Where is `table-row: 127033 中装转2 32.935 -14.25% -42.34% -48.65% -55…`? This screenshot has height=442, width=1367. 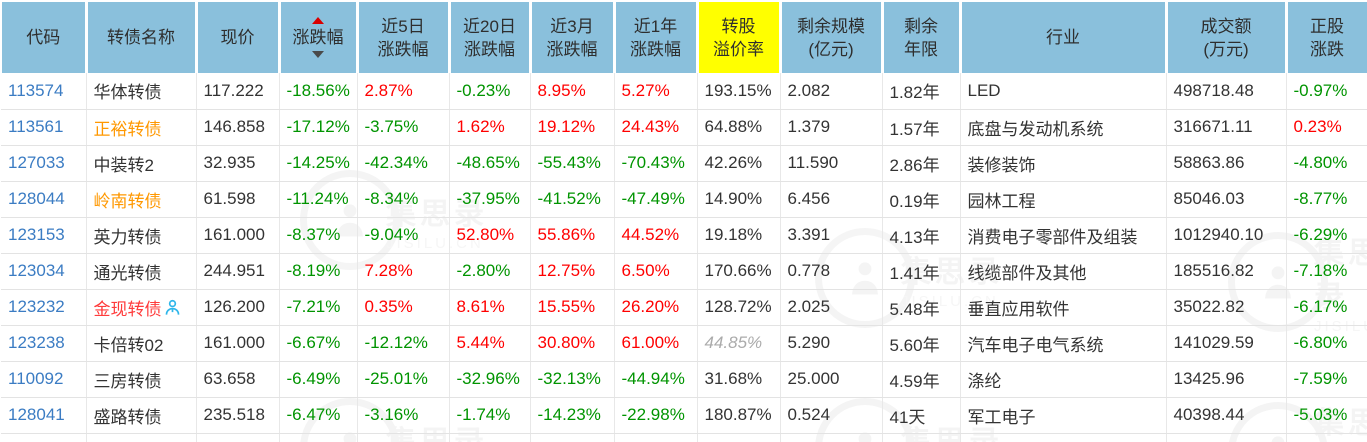 table-row: 127033 中装转2 32.935 -14.25% -42.34% -48.65% -55… is located at coordinates (684, 163).